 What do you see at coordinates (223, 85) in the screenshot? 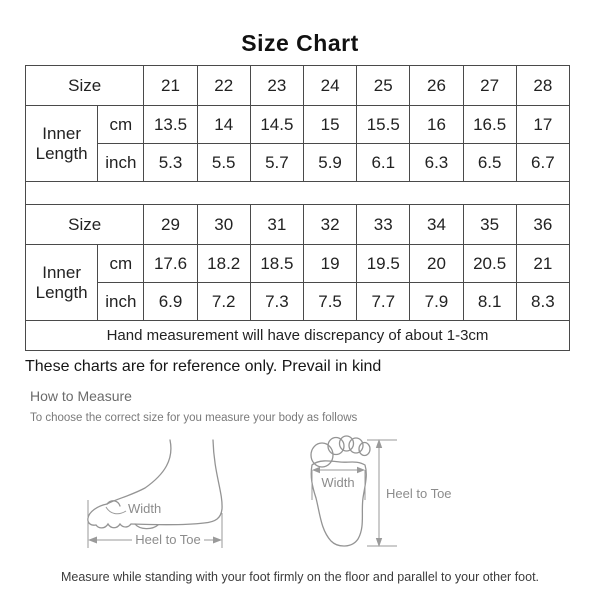
I see `size-value-cell: 22` at bounding box center [223, 85].